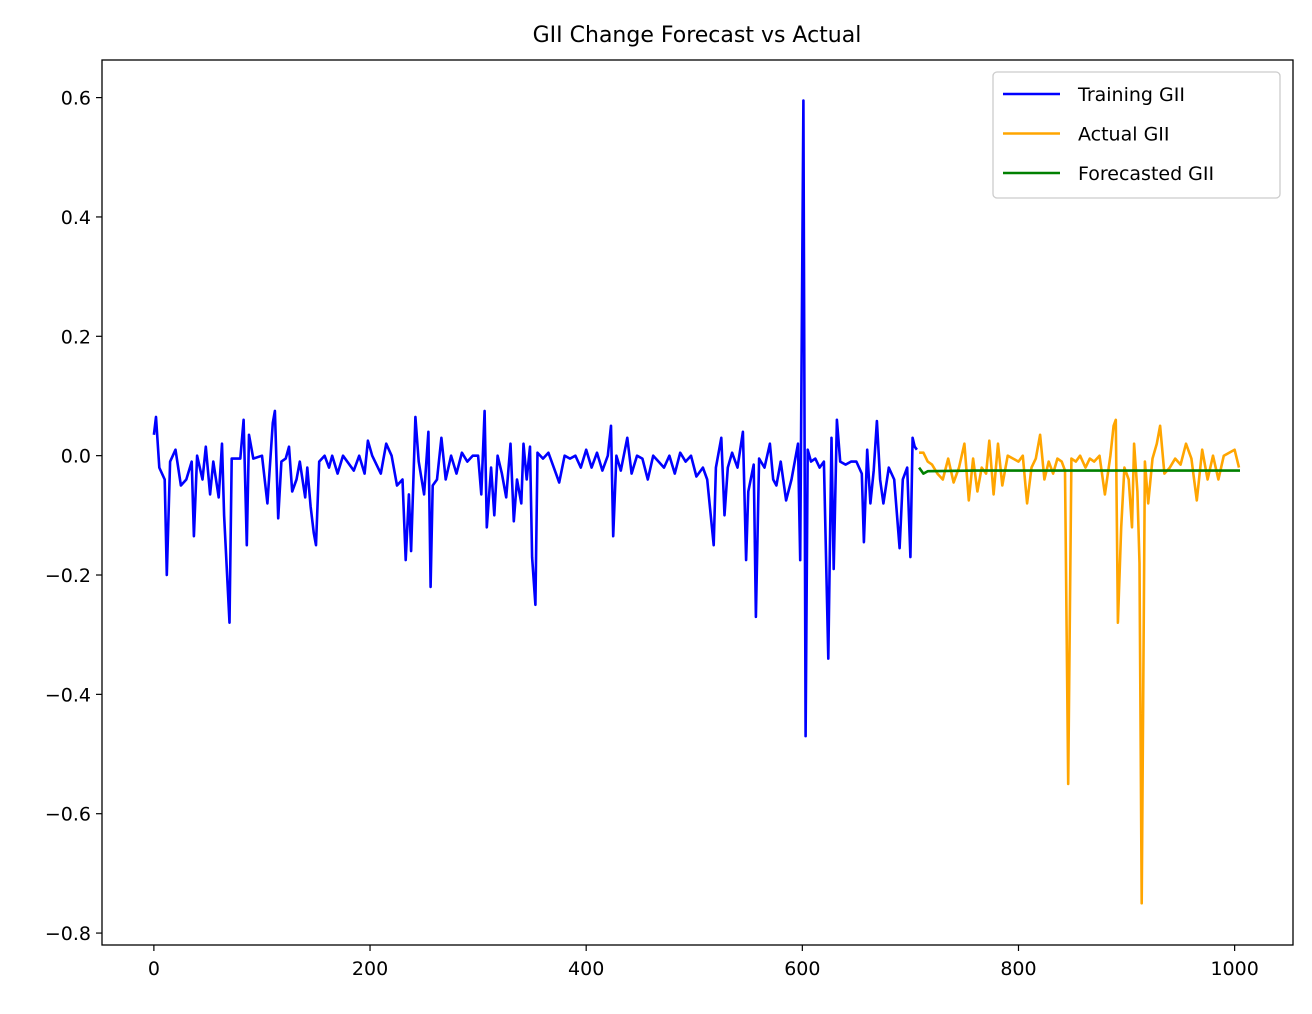 Image resolution: width=1312 pixels, height=1014 pixels. Describe the element at coordinates (1079, 470) in the screenshot. I see `series-line-forecasted-gii` at that location.